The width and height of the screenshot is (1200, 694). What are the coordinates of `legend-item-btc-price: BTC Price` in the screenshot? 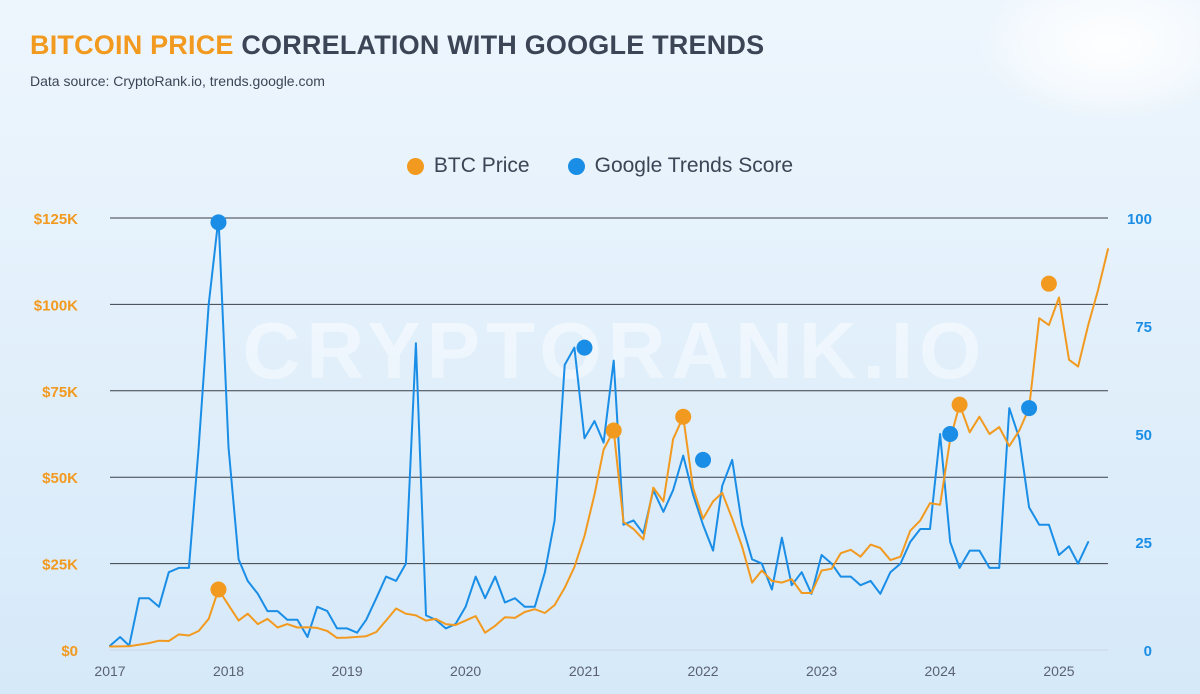 It's located at (468, 166).